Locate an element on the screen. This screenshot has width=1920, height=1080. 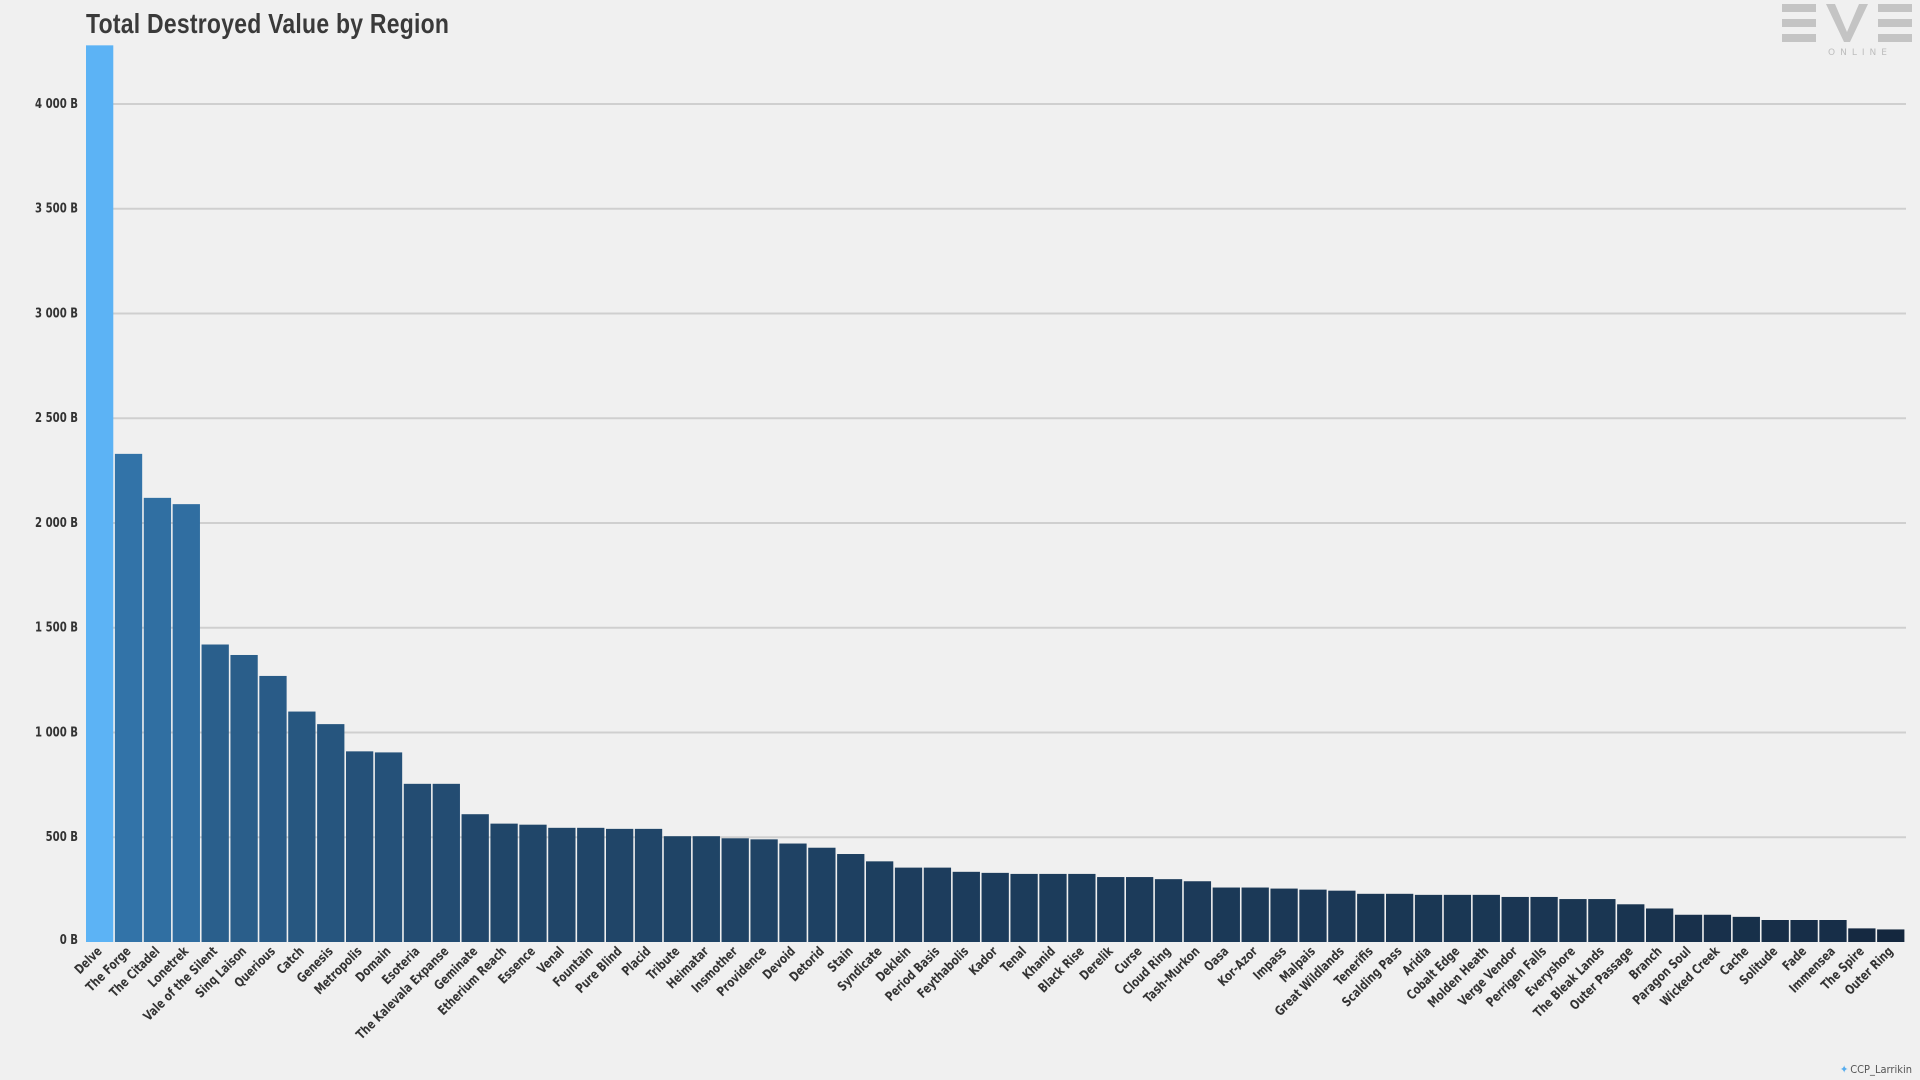
chart-title: Total Destroyed Value by Region is located at coordinates (268, 23).